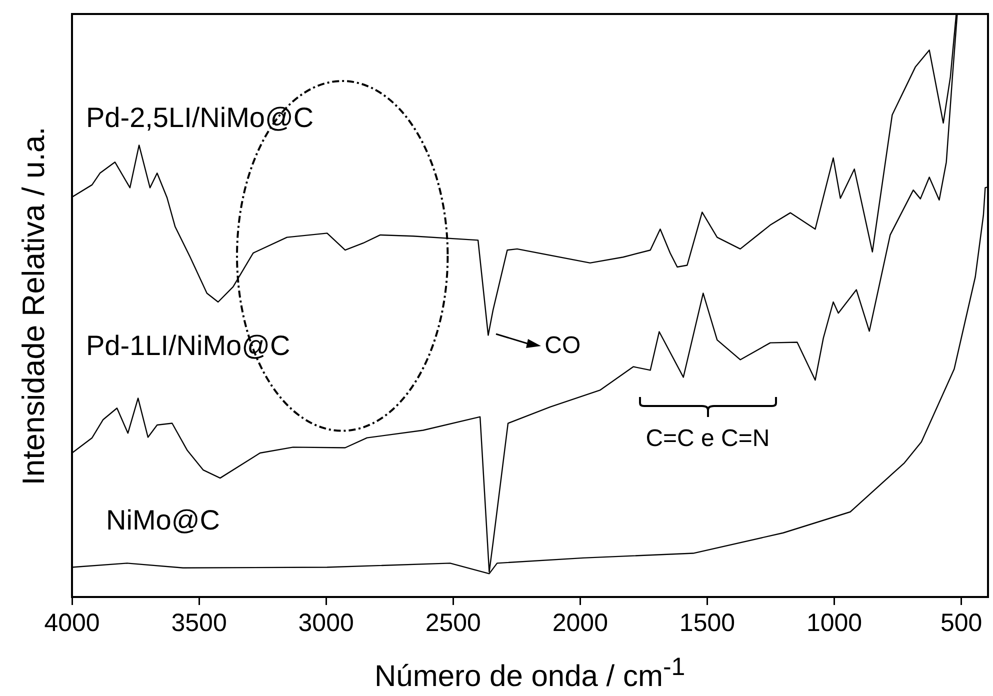 The width and height of the screenshot is (993, 696). Describe the element at coordinates (834, 622) in the screenshot. I see `x-tick-label: 1000` at that location.